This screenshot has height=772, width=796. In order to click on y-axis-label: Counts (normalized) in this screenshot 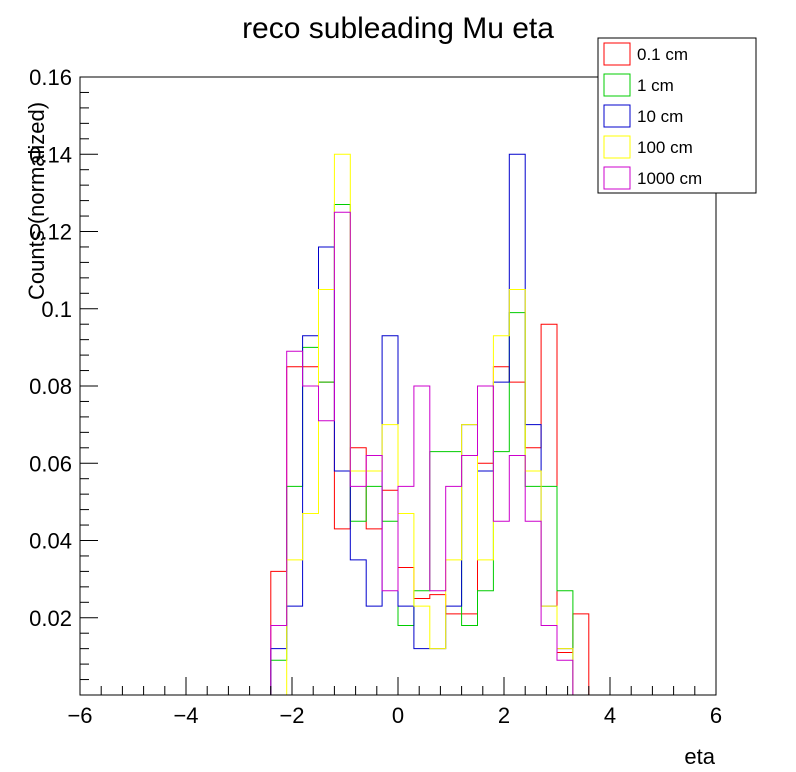, I will do `click(36, 201)`.